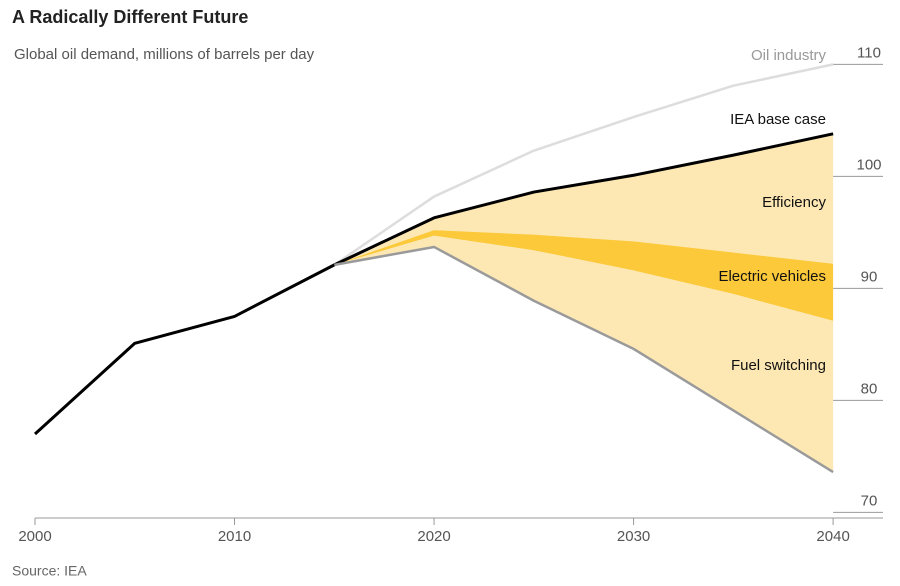 The height and width of the screenshot is (586, 900). I want to click on y-tick-label: 70, so click(869, 500).